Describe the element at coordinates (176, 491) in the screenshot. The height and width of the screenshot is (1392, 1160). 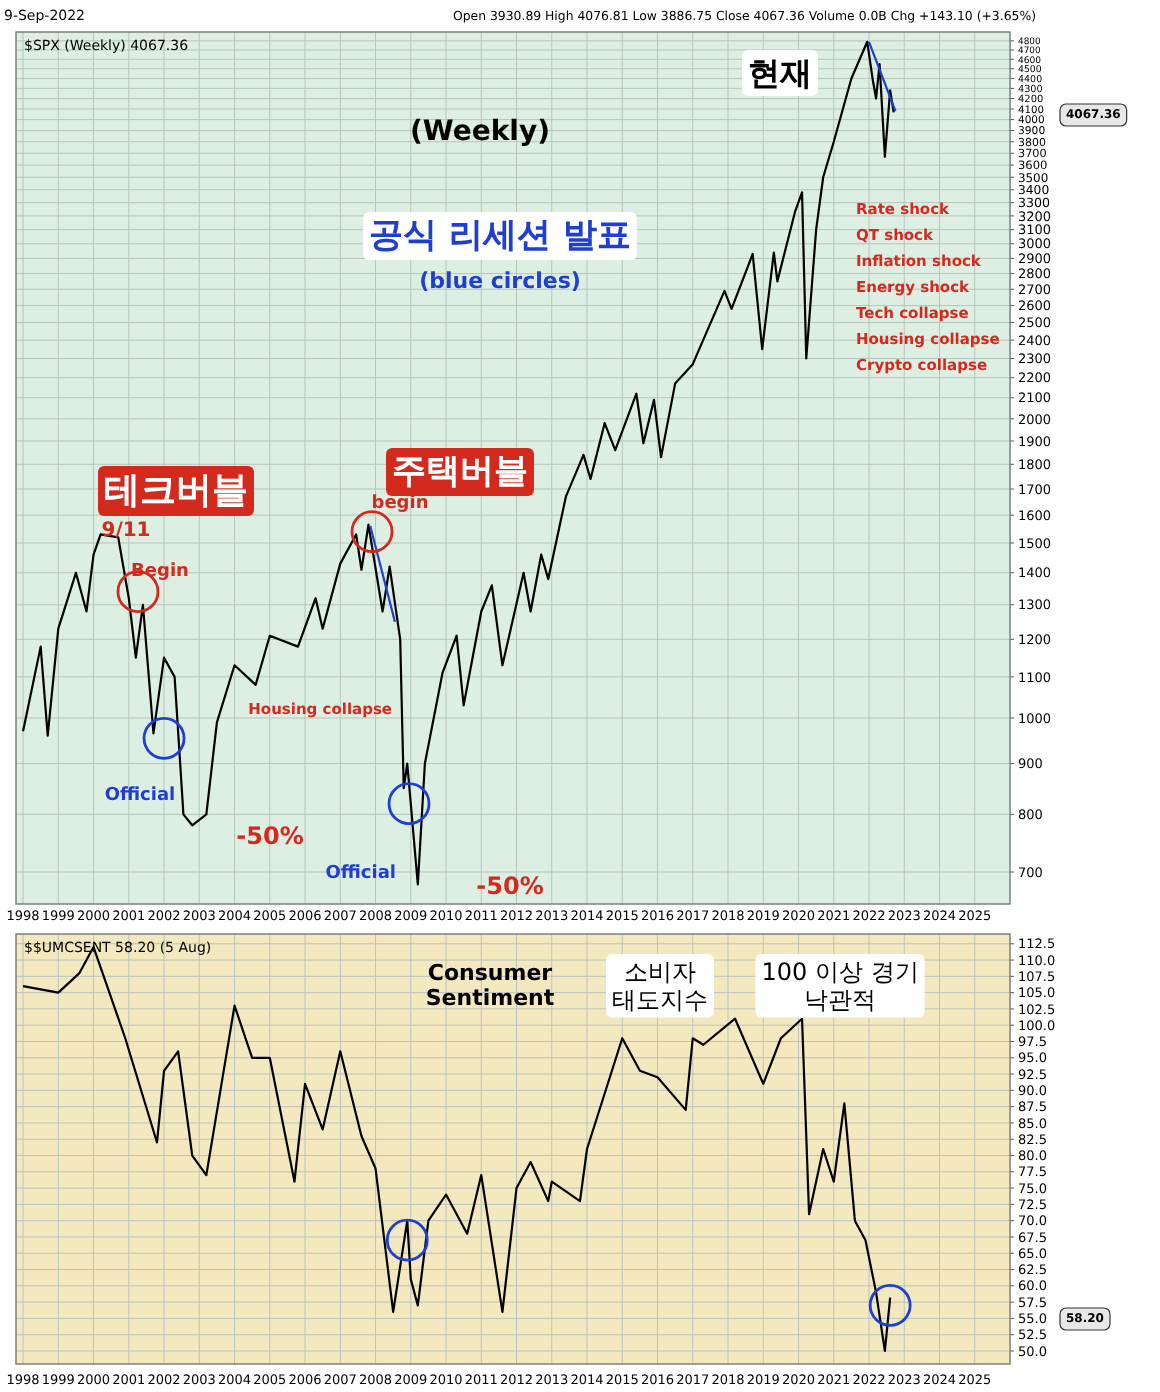
I see `annotation: 테크버블` at that location.